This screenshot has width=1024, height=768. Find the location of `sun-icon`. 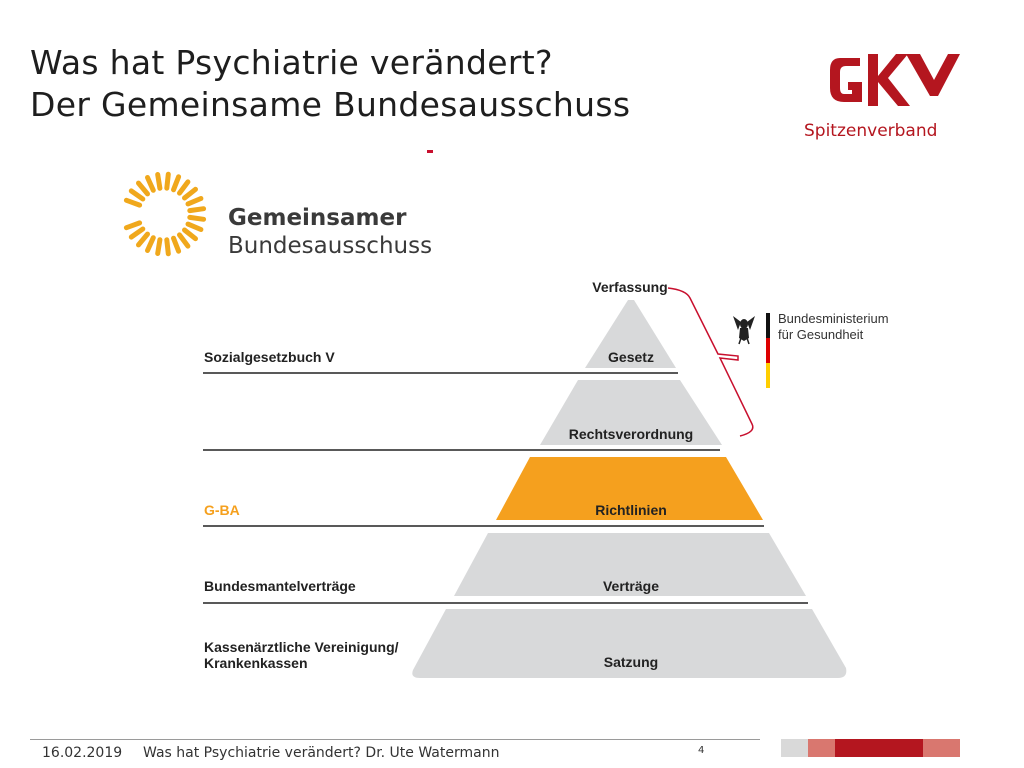

sun-icon is located at coordinates (165, 214).